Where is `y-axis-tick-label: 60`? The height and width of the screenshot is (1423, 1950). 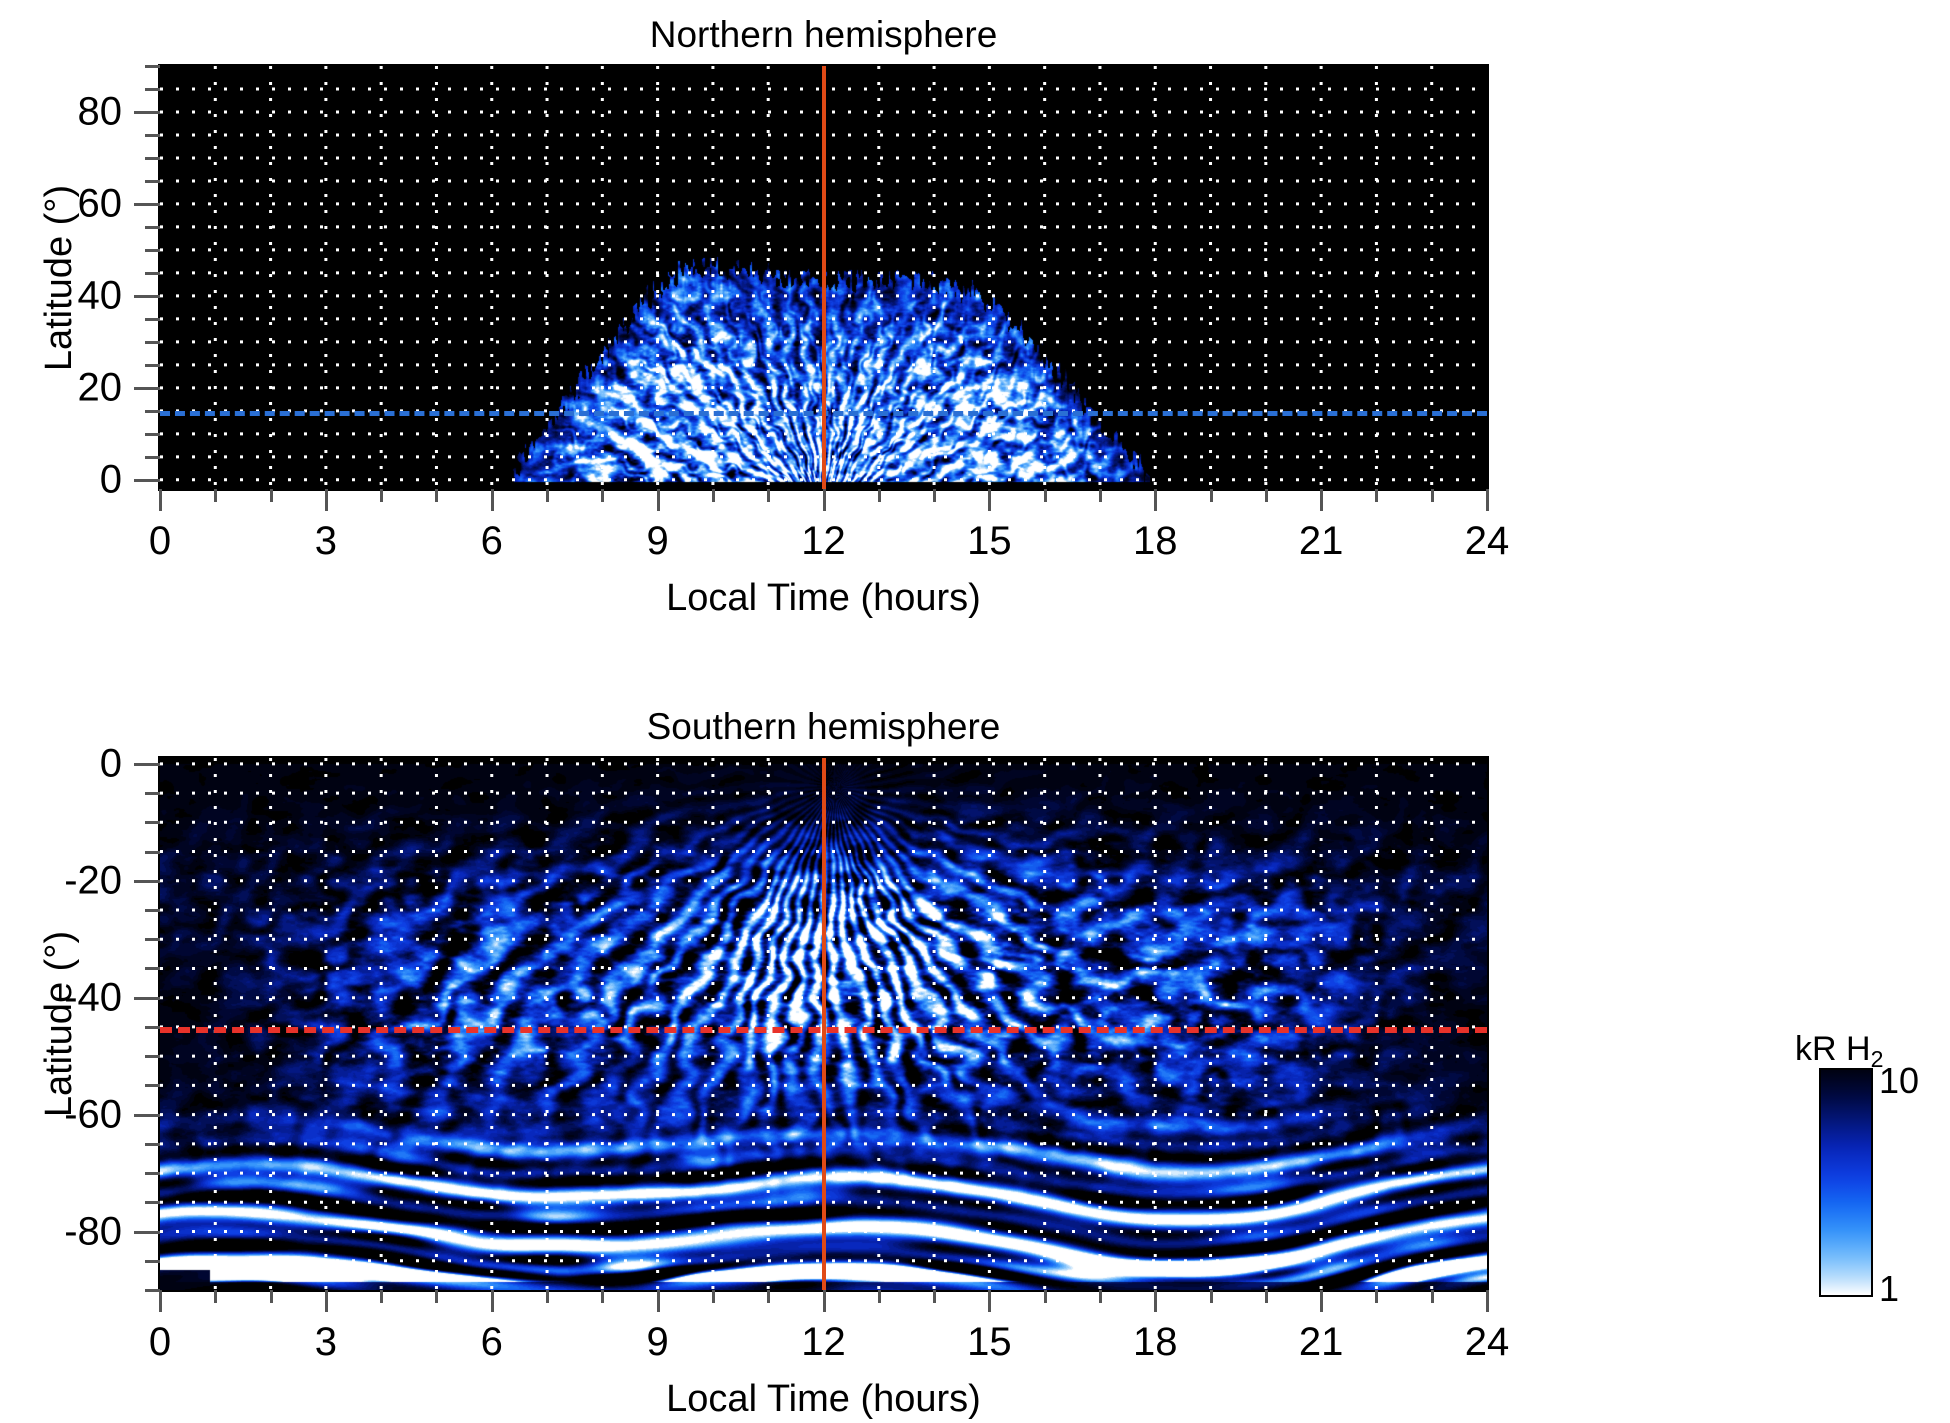
y-axis-tick-label: 60 is located at coordinates (100, 203).